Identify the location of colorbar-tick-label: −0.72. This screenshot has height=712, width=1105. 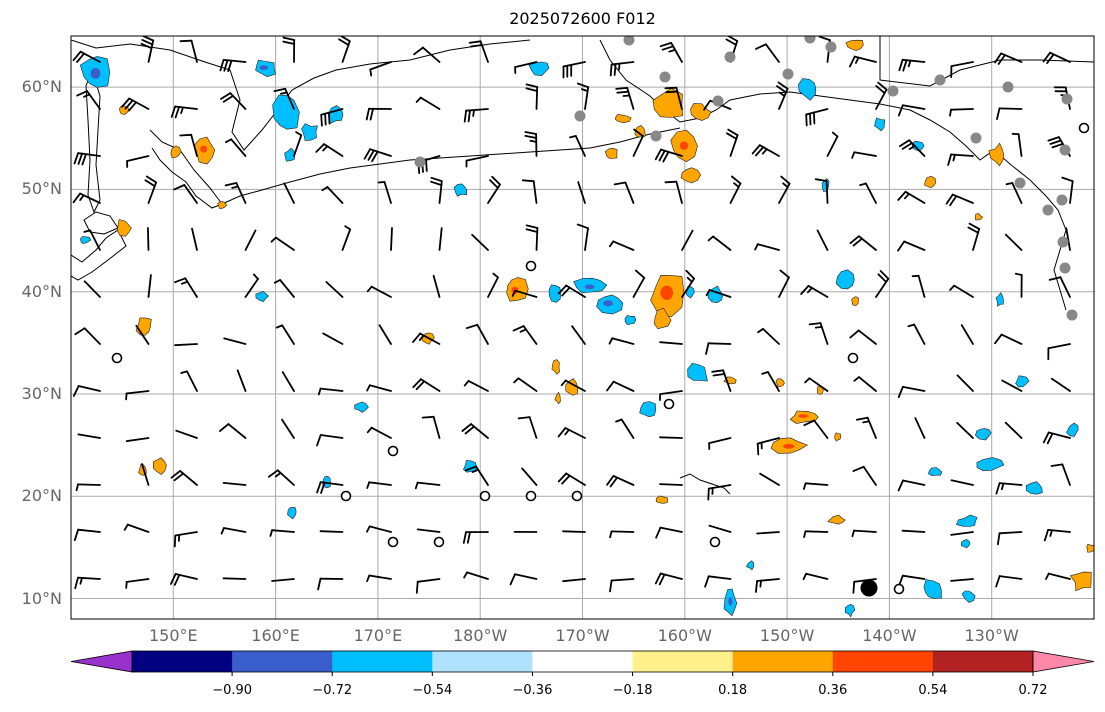
(332, 690).